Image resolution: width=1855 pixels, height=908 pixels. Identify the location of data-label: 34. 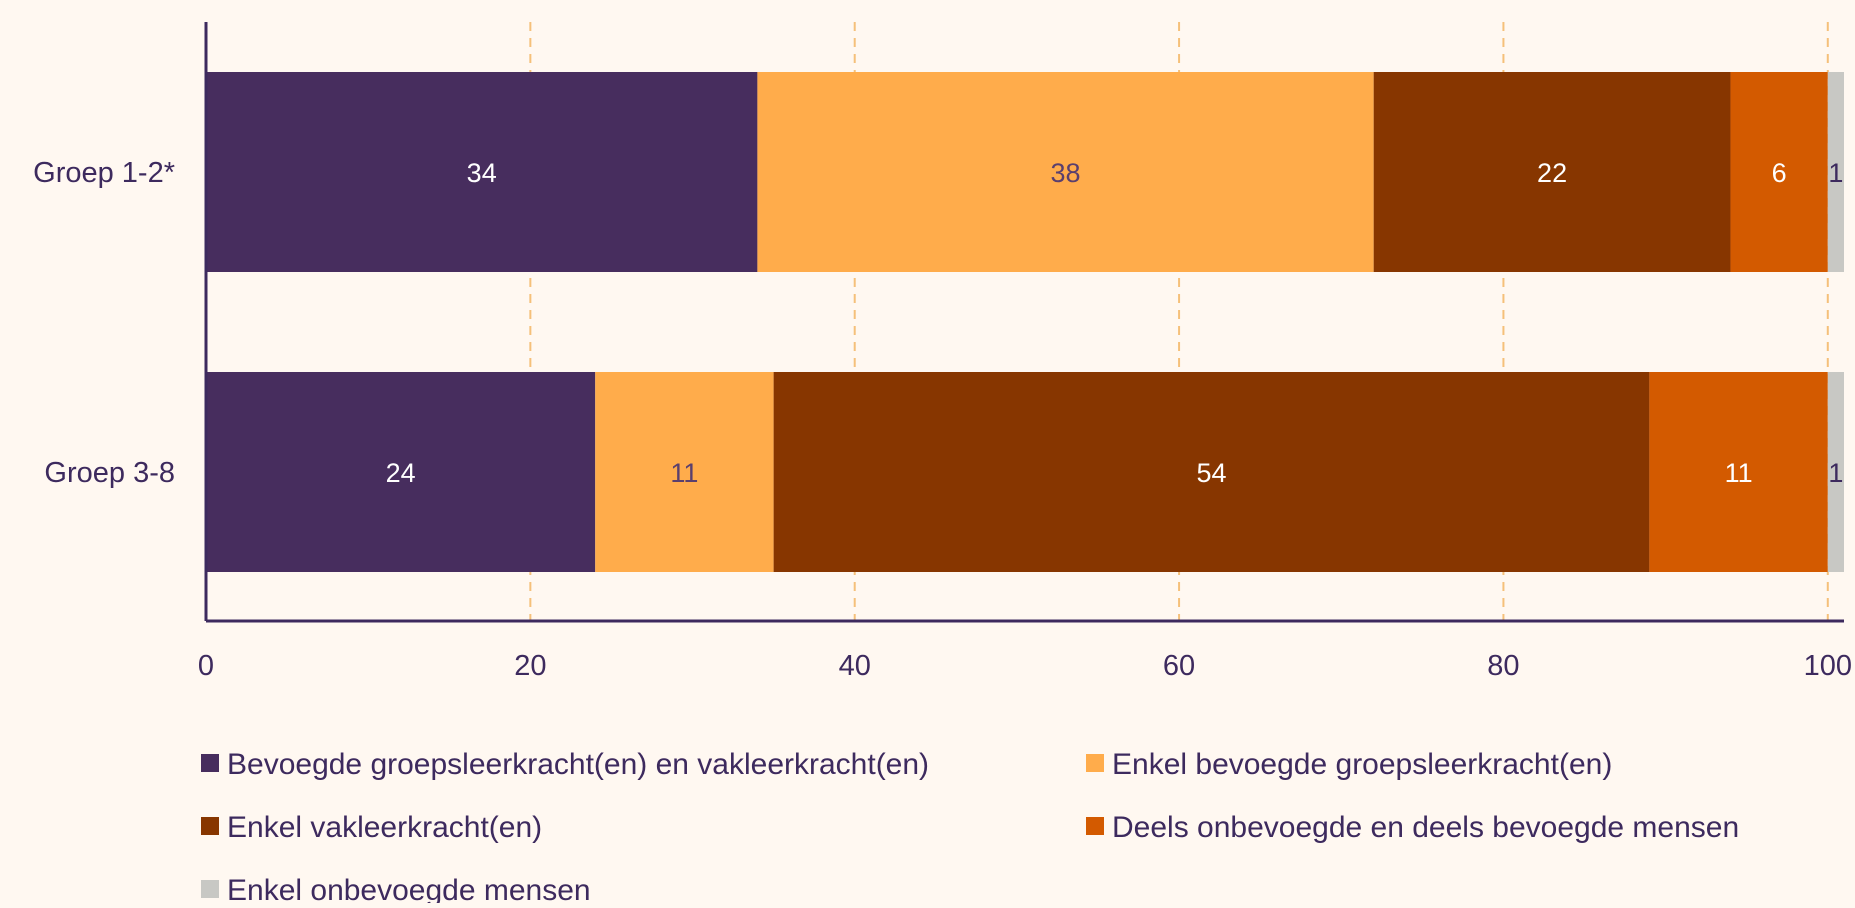
(482, 173).